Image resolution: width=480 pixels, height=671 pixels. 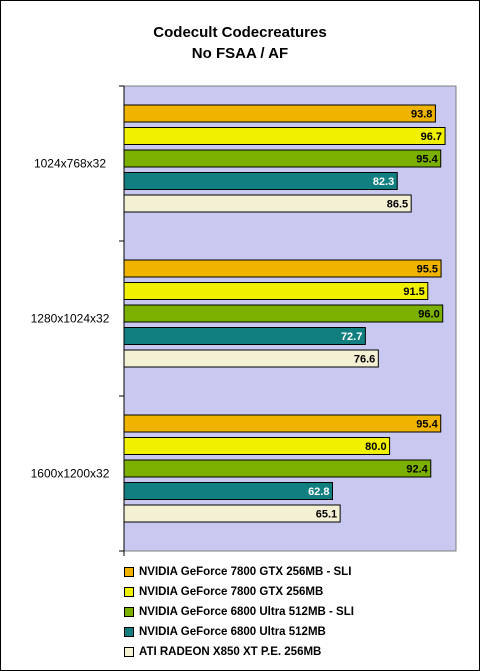 I want to click on data-label: 72.7, so click(x=351, y=337).